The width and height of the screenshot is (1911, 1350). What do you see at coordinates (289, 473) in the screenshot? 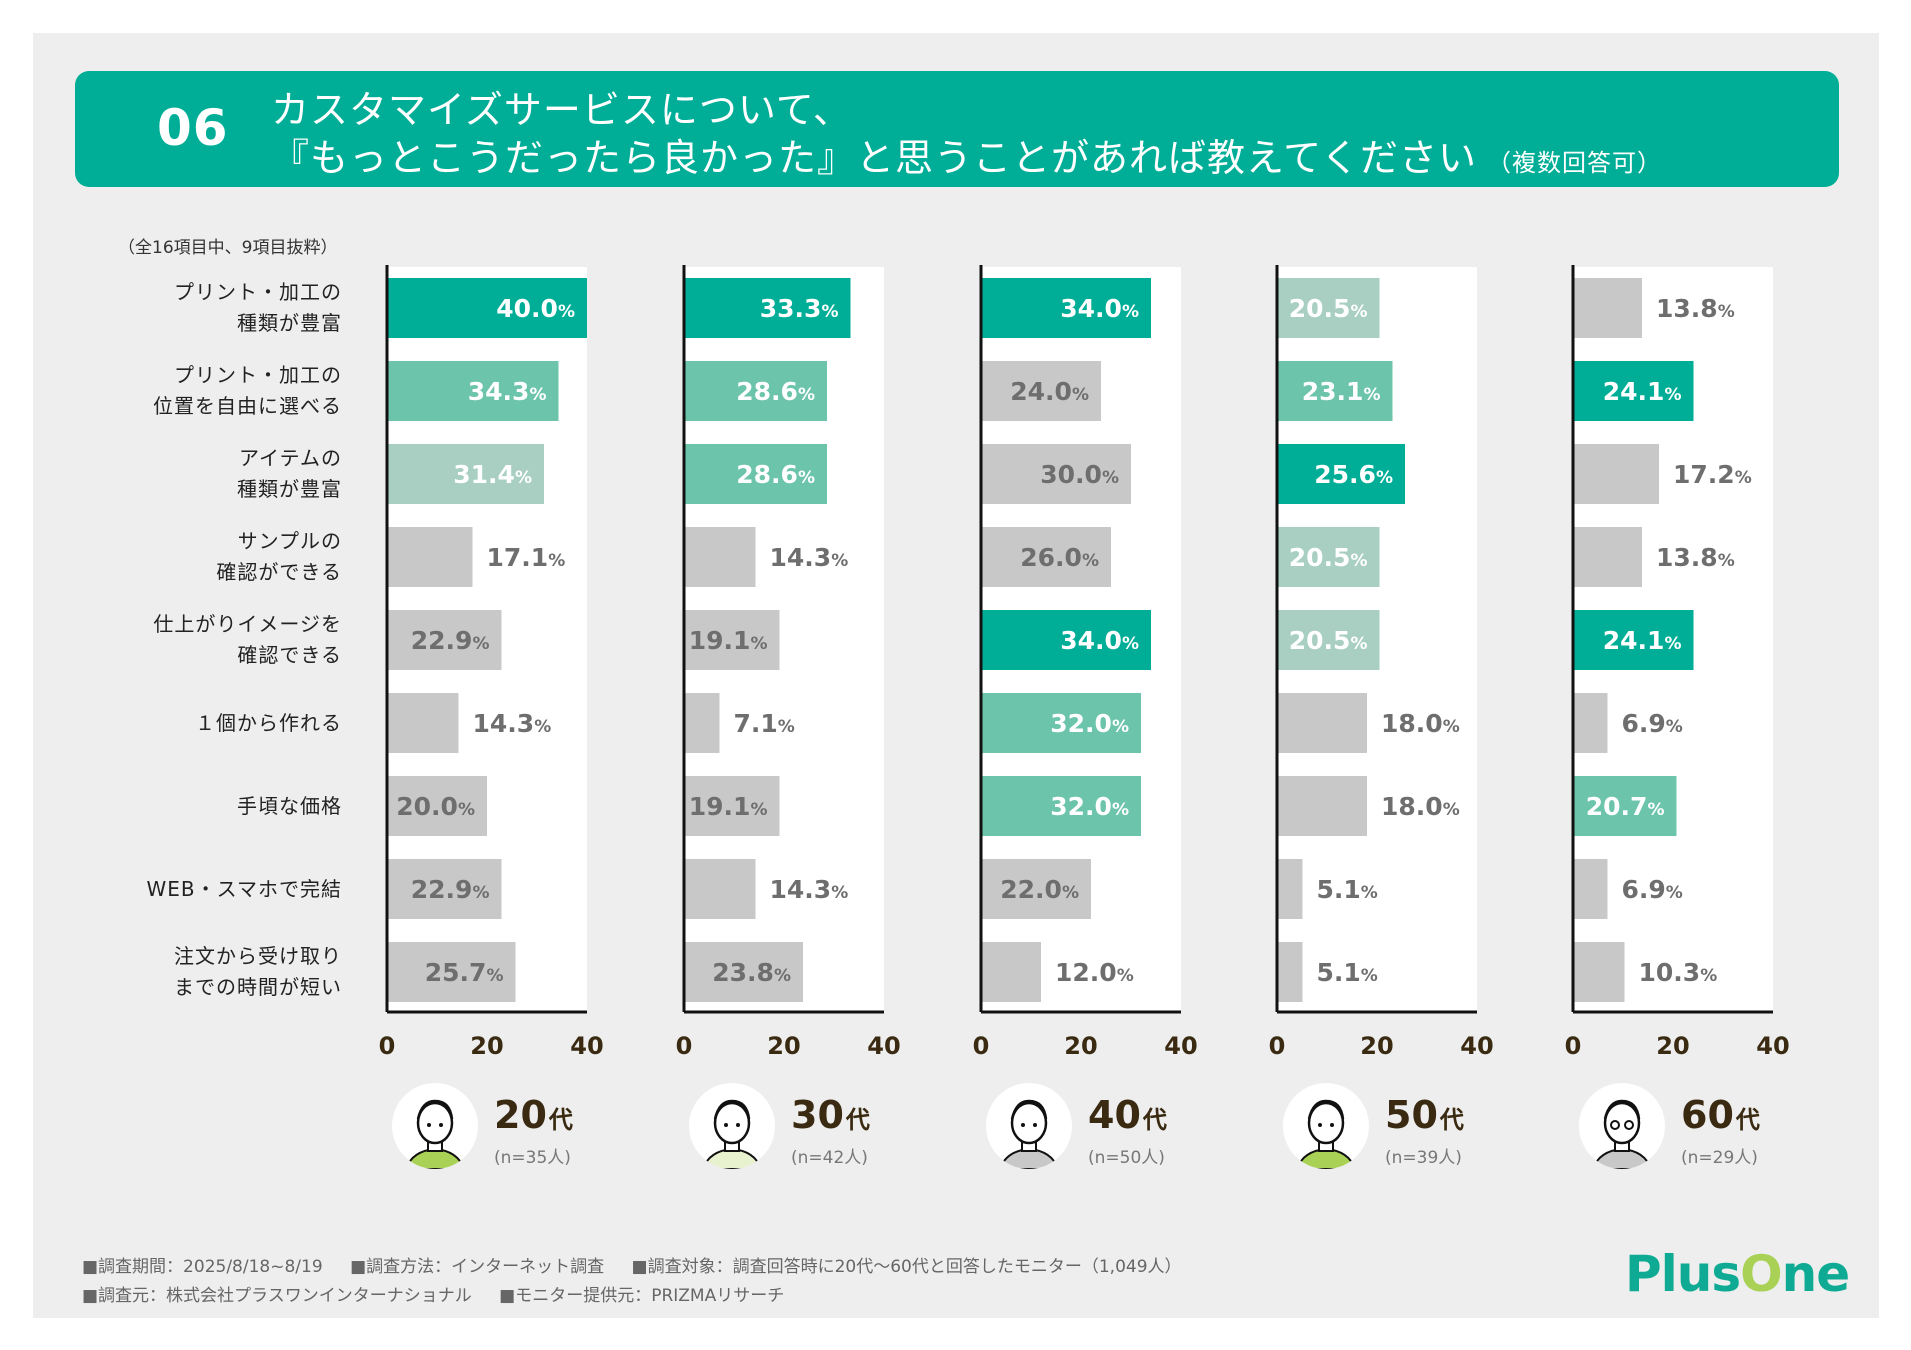
I see `category-label: アイテムの 種類が豊富` at bounding box center [289, 473].